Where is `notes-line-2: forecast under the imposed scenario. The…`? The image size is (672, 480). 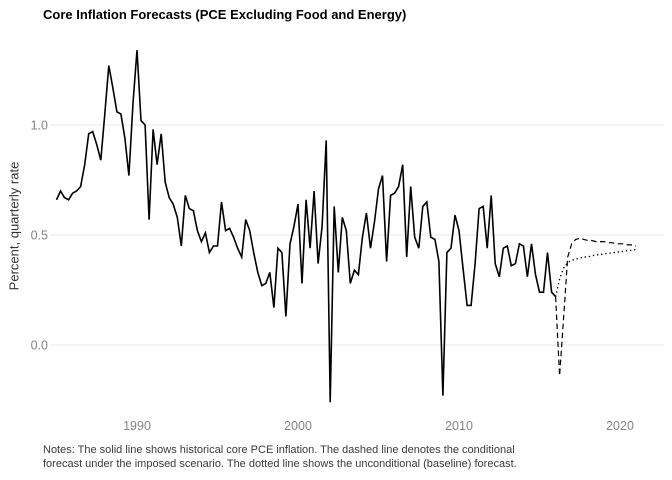
notes-line-2: forecast under the imposed scenario. The… is located at coordinates (280, 463).